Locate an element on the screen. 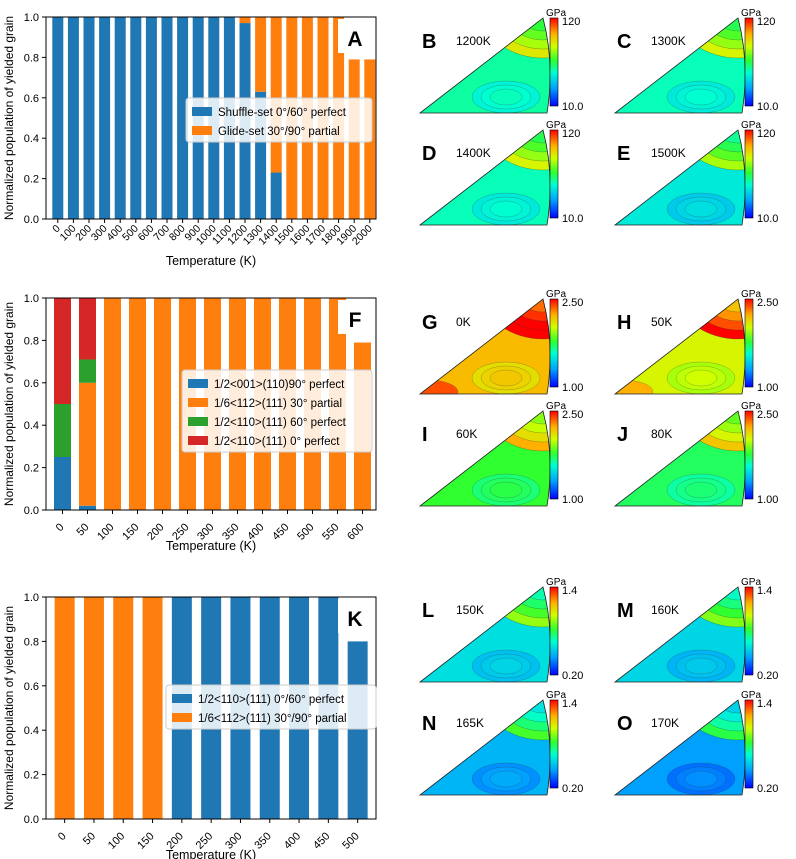 The image size is (796, 859). temperature-label: 60K is located at coordinates (466, 434).